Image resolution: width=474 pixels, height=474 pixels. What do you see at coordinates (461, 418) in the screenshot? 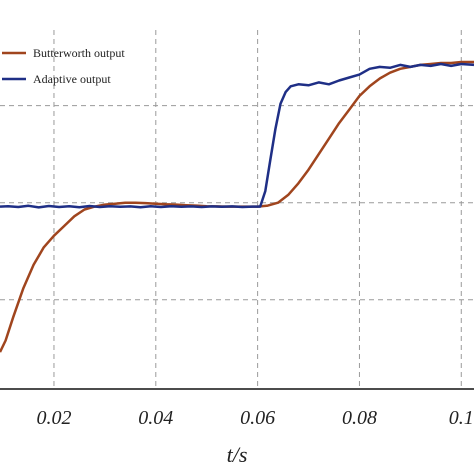
I see `x-tick-label: 0.1` at bounding box center [461, 418].